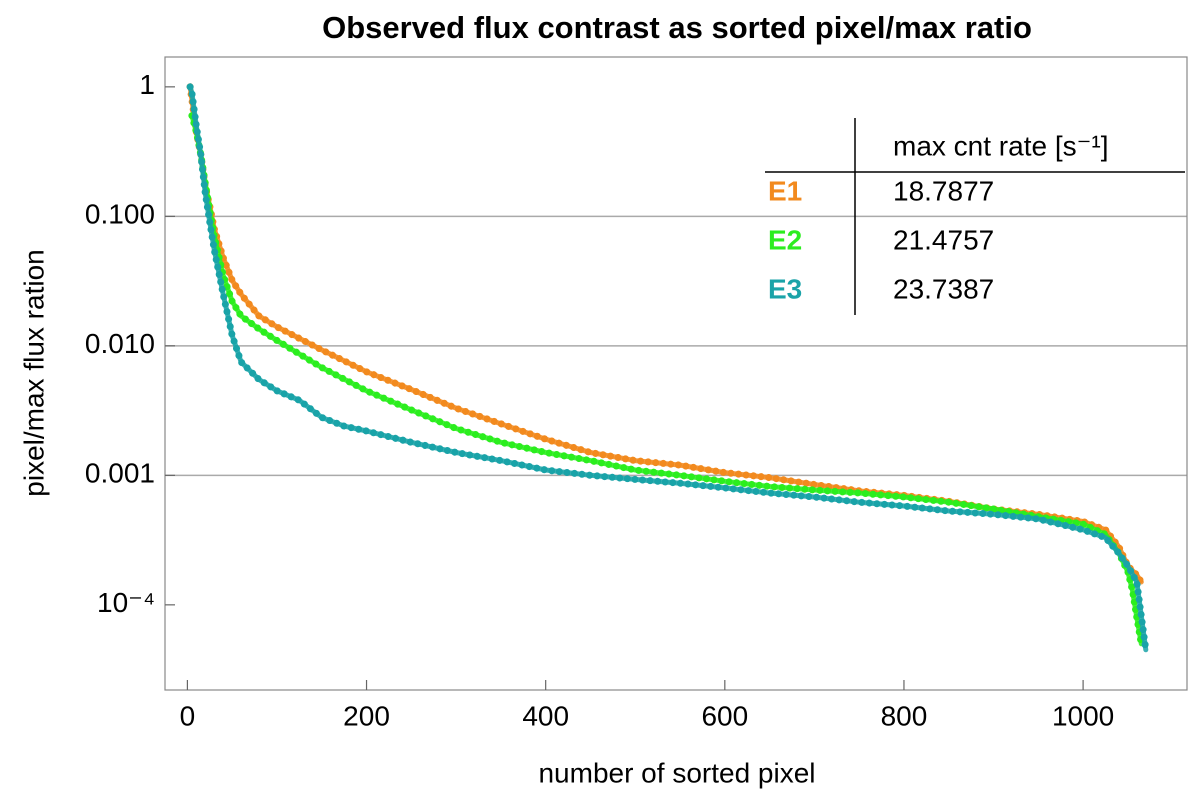  I want to click on legend-value: 18.7877, so click(943, 190).